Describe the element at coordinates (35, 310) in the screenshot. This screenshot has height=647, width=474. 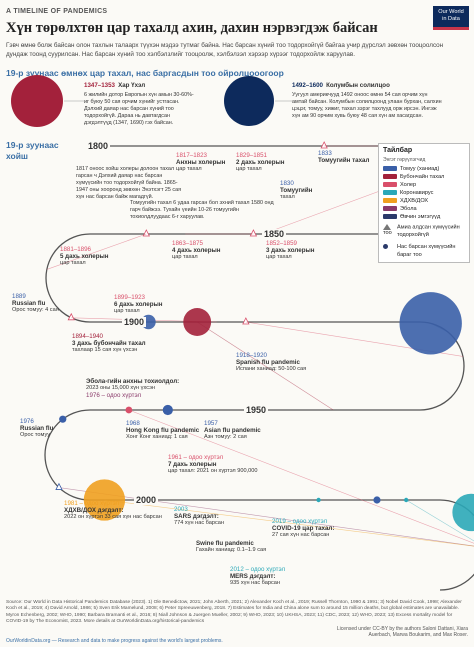
I see `event-name2: Орос томуу: 4 сая` at that location.